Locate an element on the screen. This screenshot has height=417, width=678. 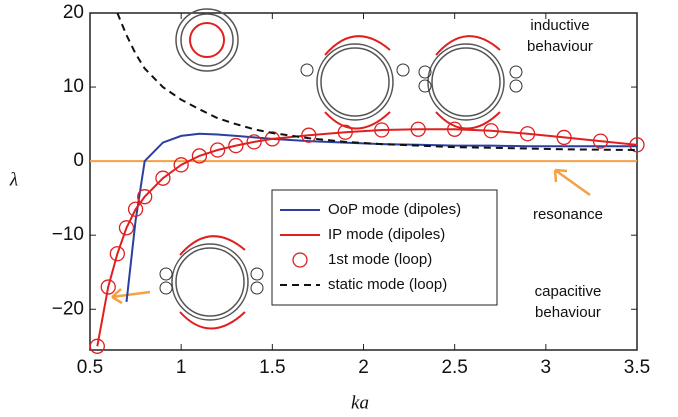
y-axis-label: λ is located at coordinates (13, 179).